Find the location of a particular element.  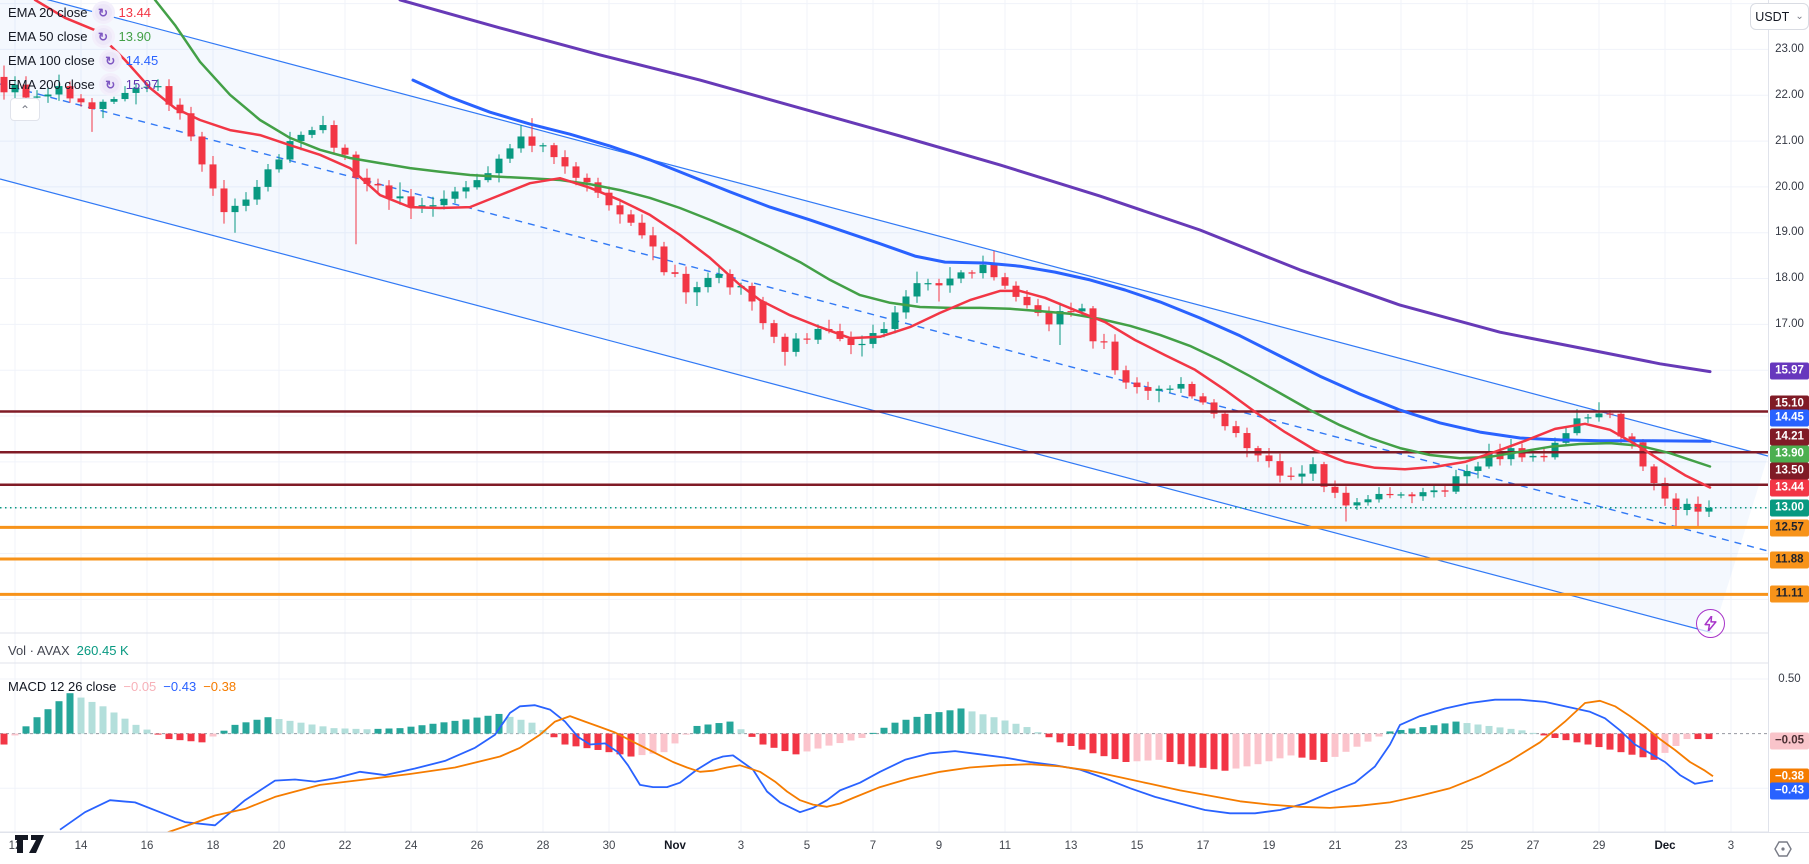

legend-row-ema200: EMA 200 close ↻ 15.97 is located at coordinates (83, 84).